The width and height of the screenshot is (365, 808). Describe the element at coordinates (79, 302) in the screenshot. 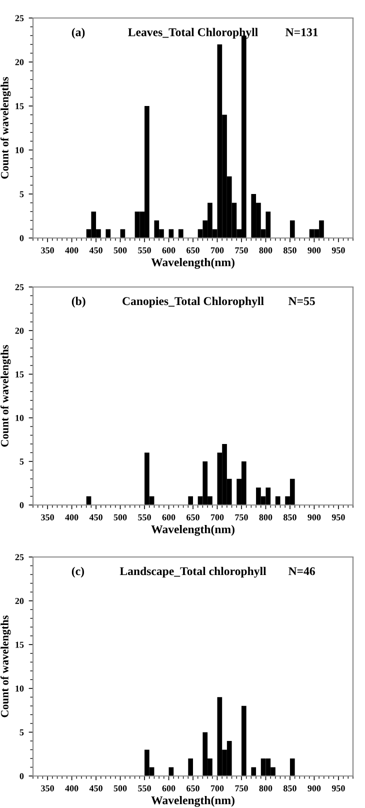

I see `annotation: (b)` at that location.